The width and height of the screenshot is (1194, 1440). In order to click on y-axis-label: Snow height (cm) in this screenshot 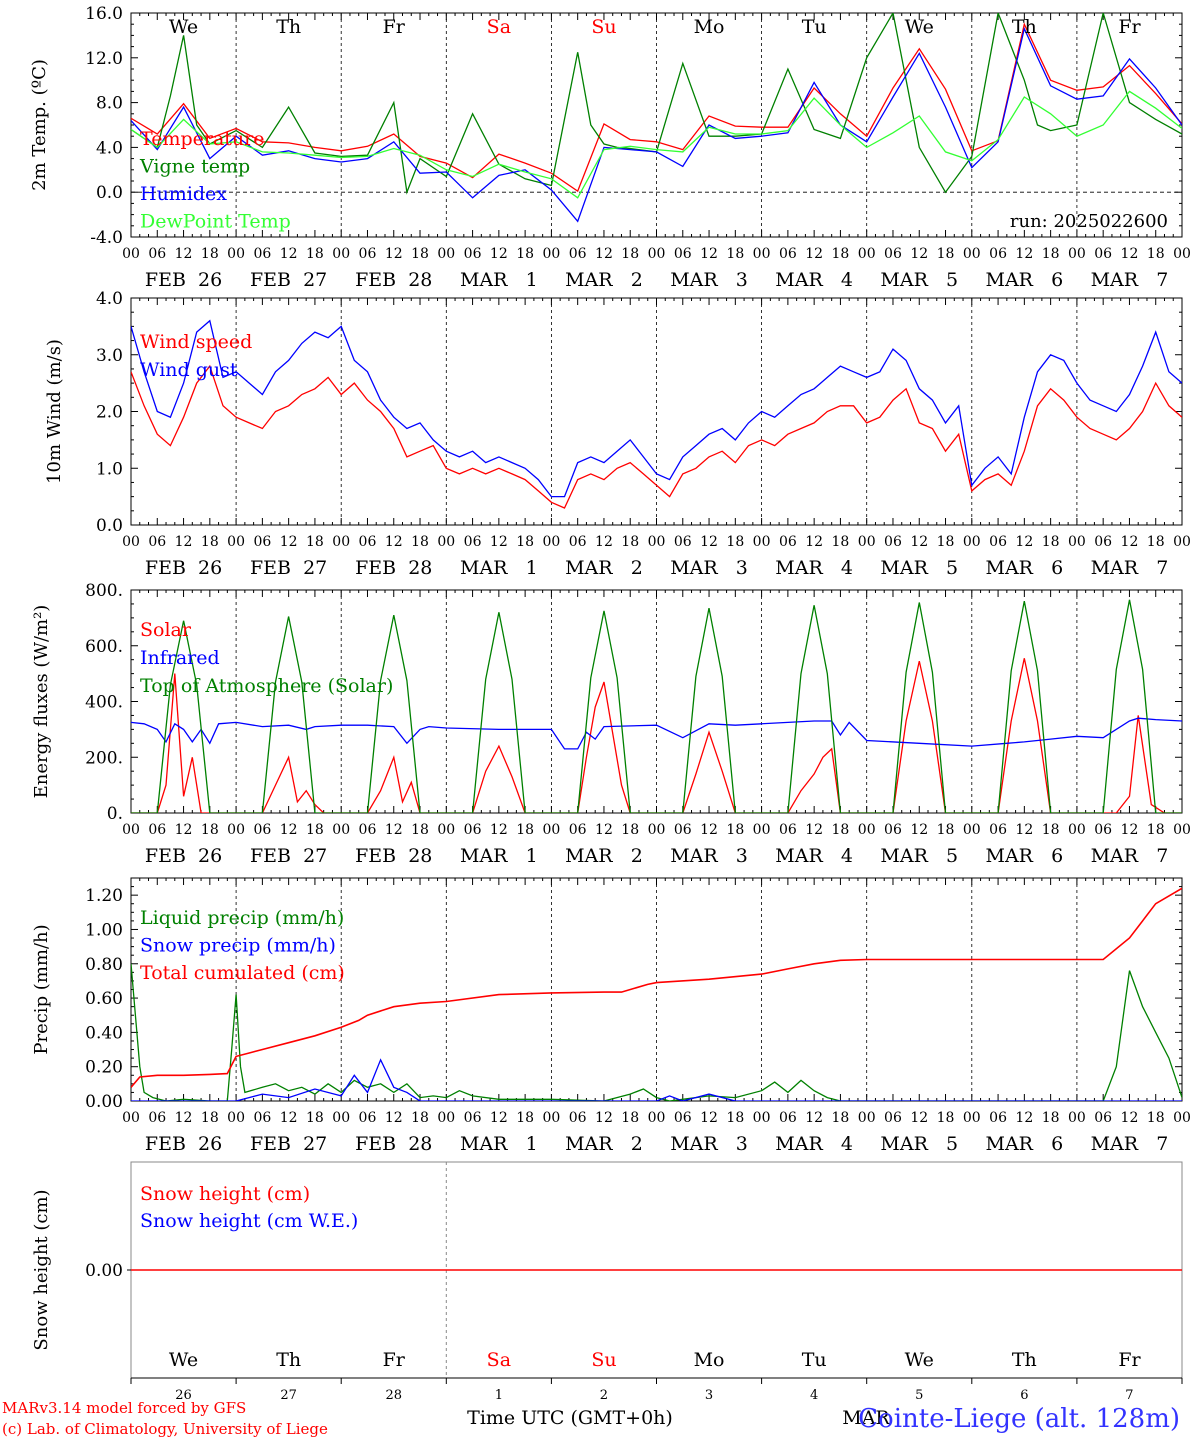, I will do `click(41, 1269)`.